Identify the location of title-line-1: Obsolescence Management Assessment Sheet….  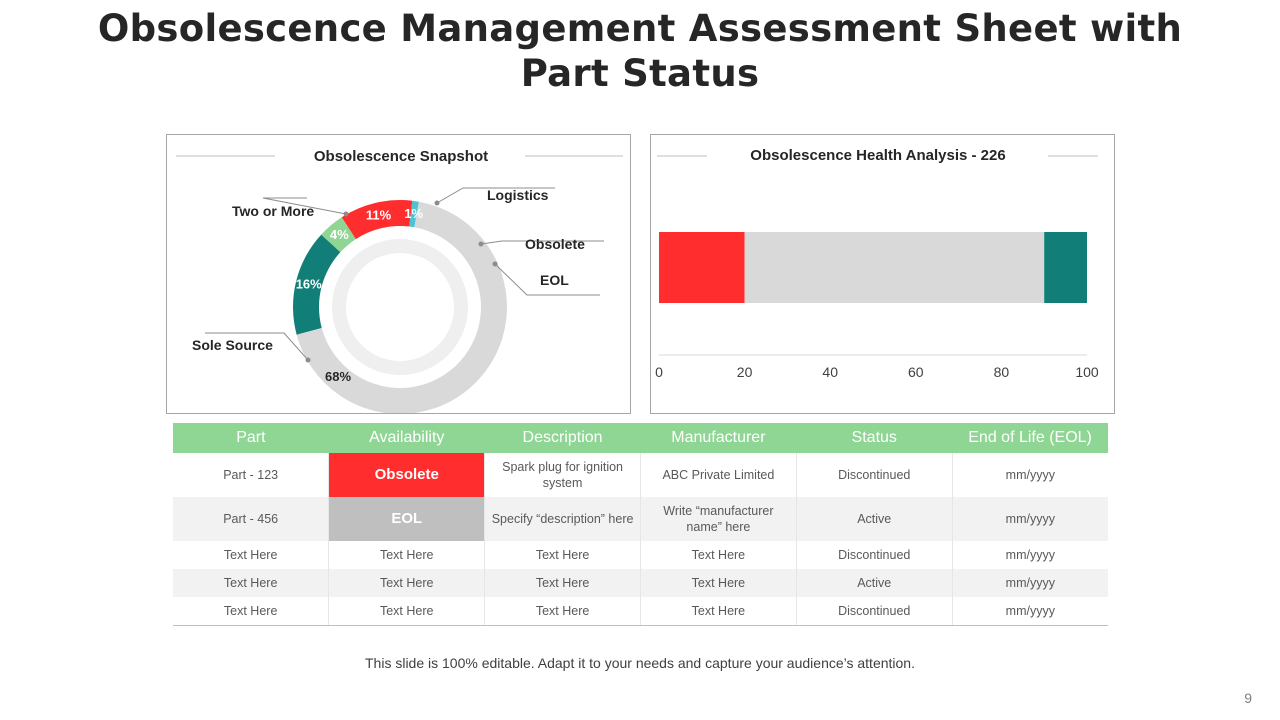
(640, 28).